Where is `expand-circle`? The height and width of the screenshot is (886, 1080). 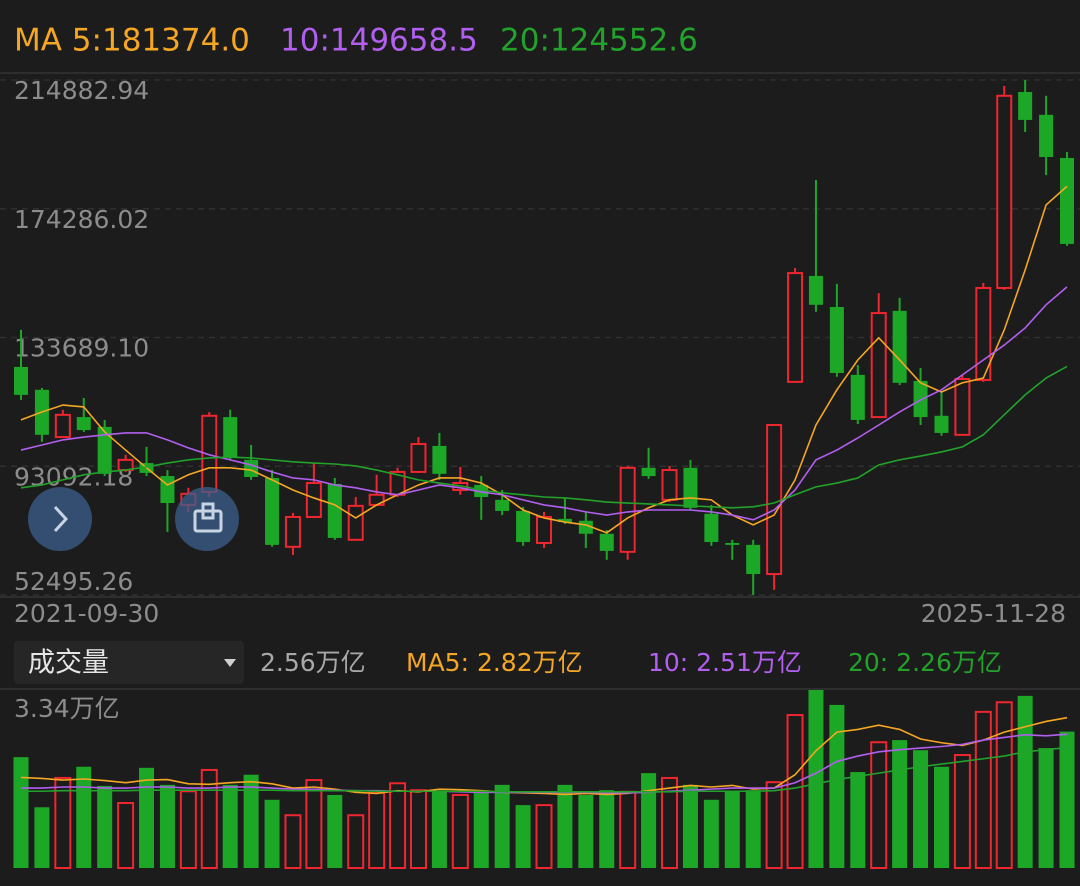 expand-circle is located at coordinates (60, 519).